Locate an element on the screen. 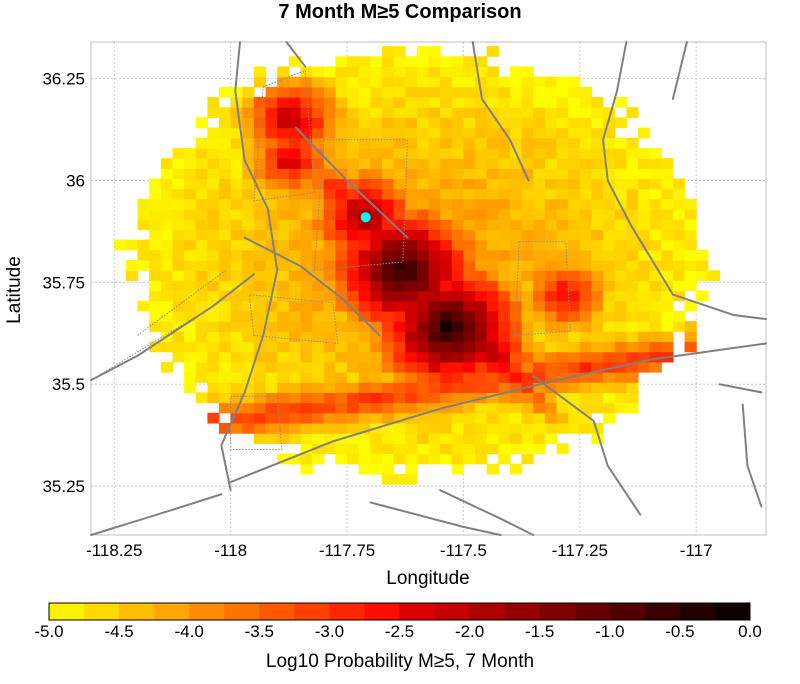  y-tick-label-3: 36 is located at coordinates (75, 181).